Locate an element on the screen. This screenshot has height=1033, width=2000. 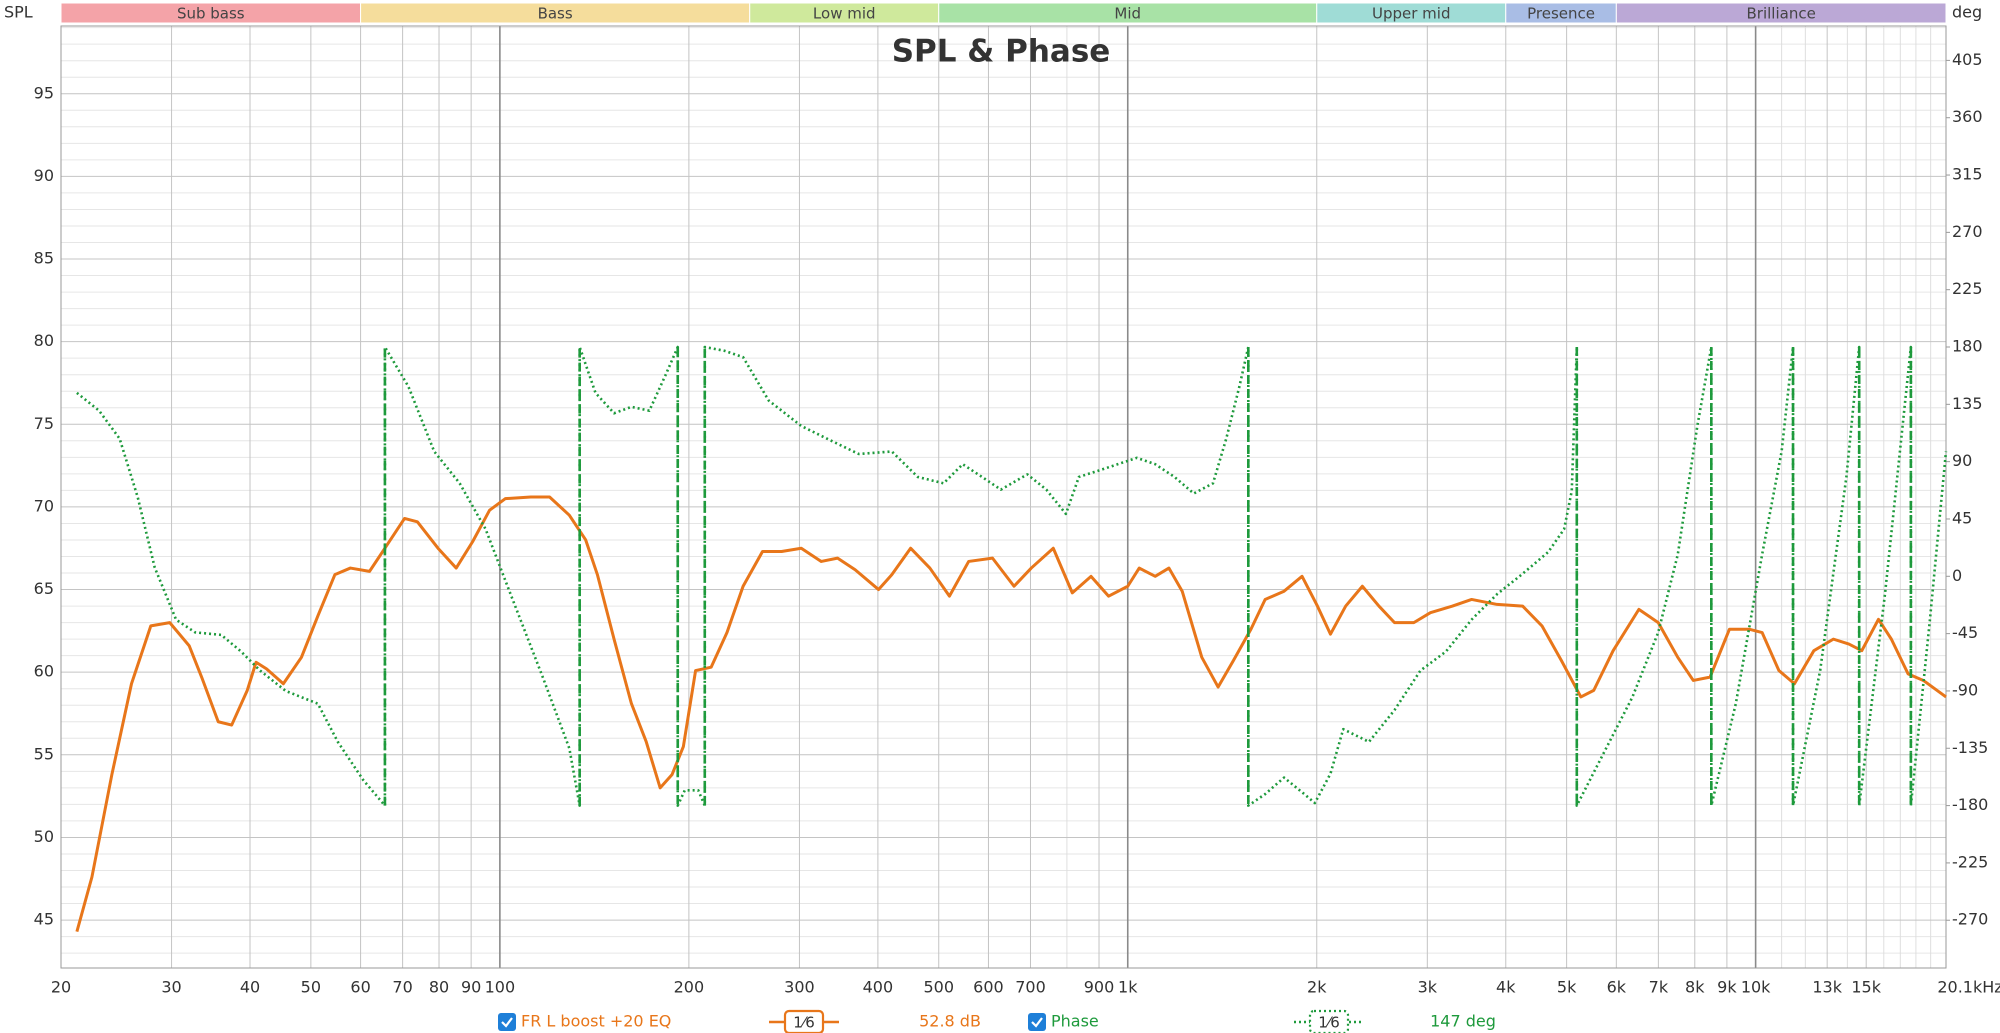
x-tick-label: 400 is located at coordinates (878, 987).